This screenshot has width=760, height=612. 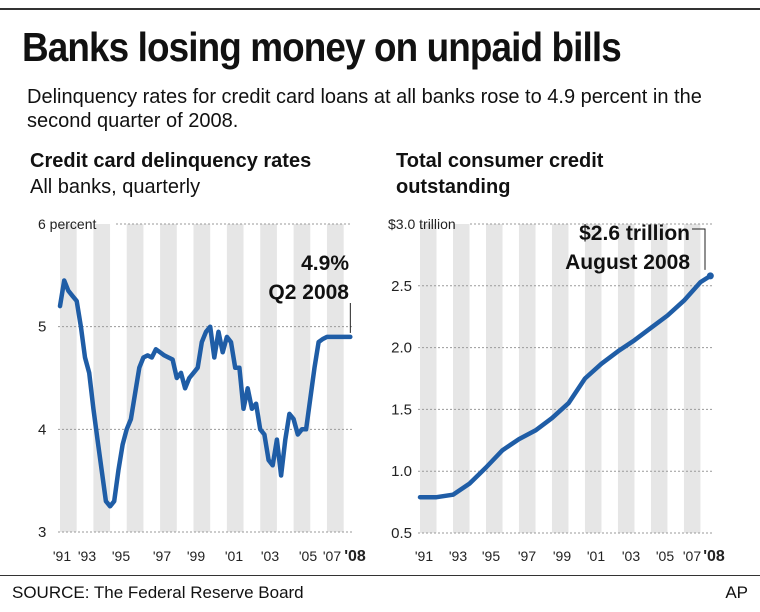 What do you see at coordinates (67, 224) in the screenshot?
I see `y-tick-label: 6 percent` at bounding box center [67, 224].